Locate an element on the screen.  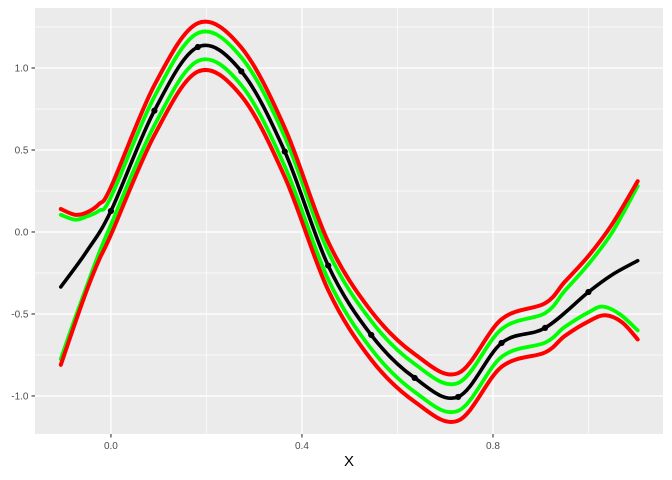
y-tick-label: 1.0 is located at coordinates (22, 69).